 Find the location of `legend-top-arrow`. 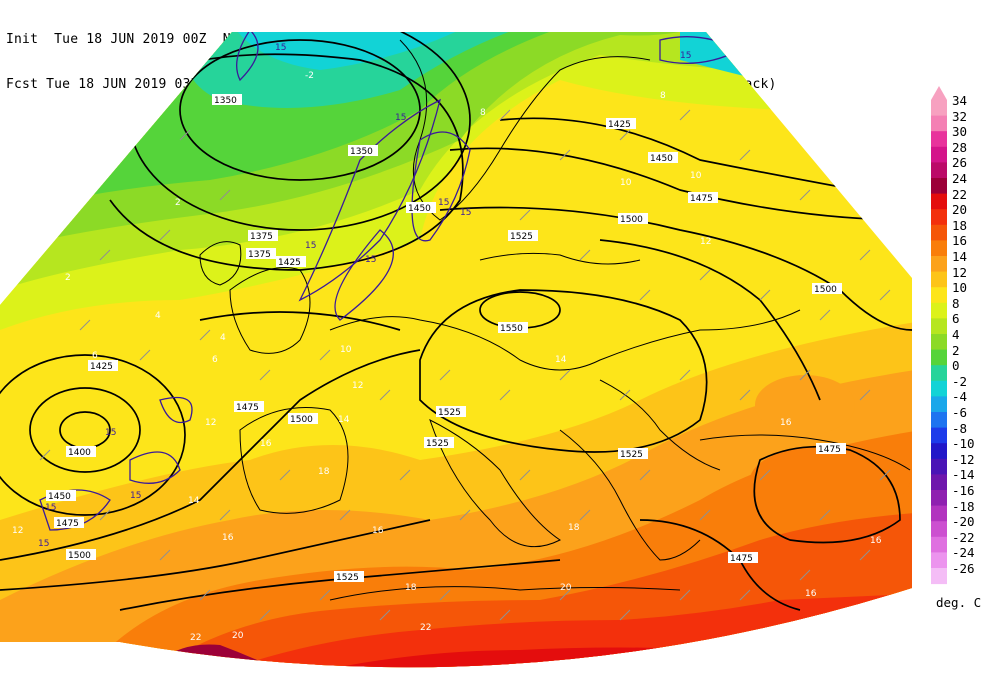

legend-top-arrow is located at coordinates (939, 93).